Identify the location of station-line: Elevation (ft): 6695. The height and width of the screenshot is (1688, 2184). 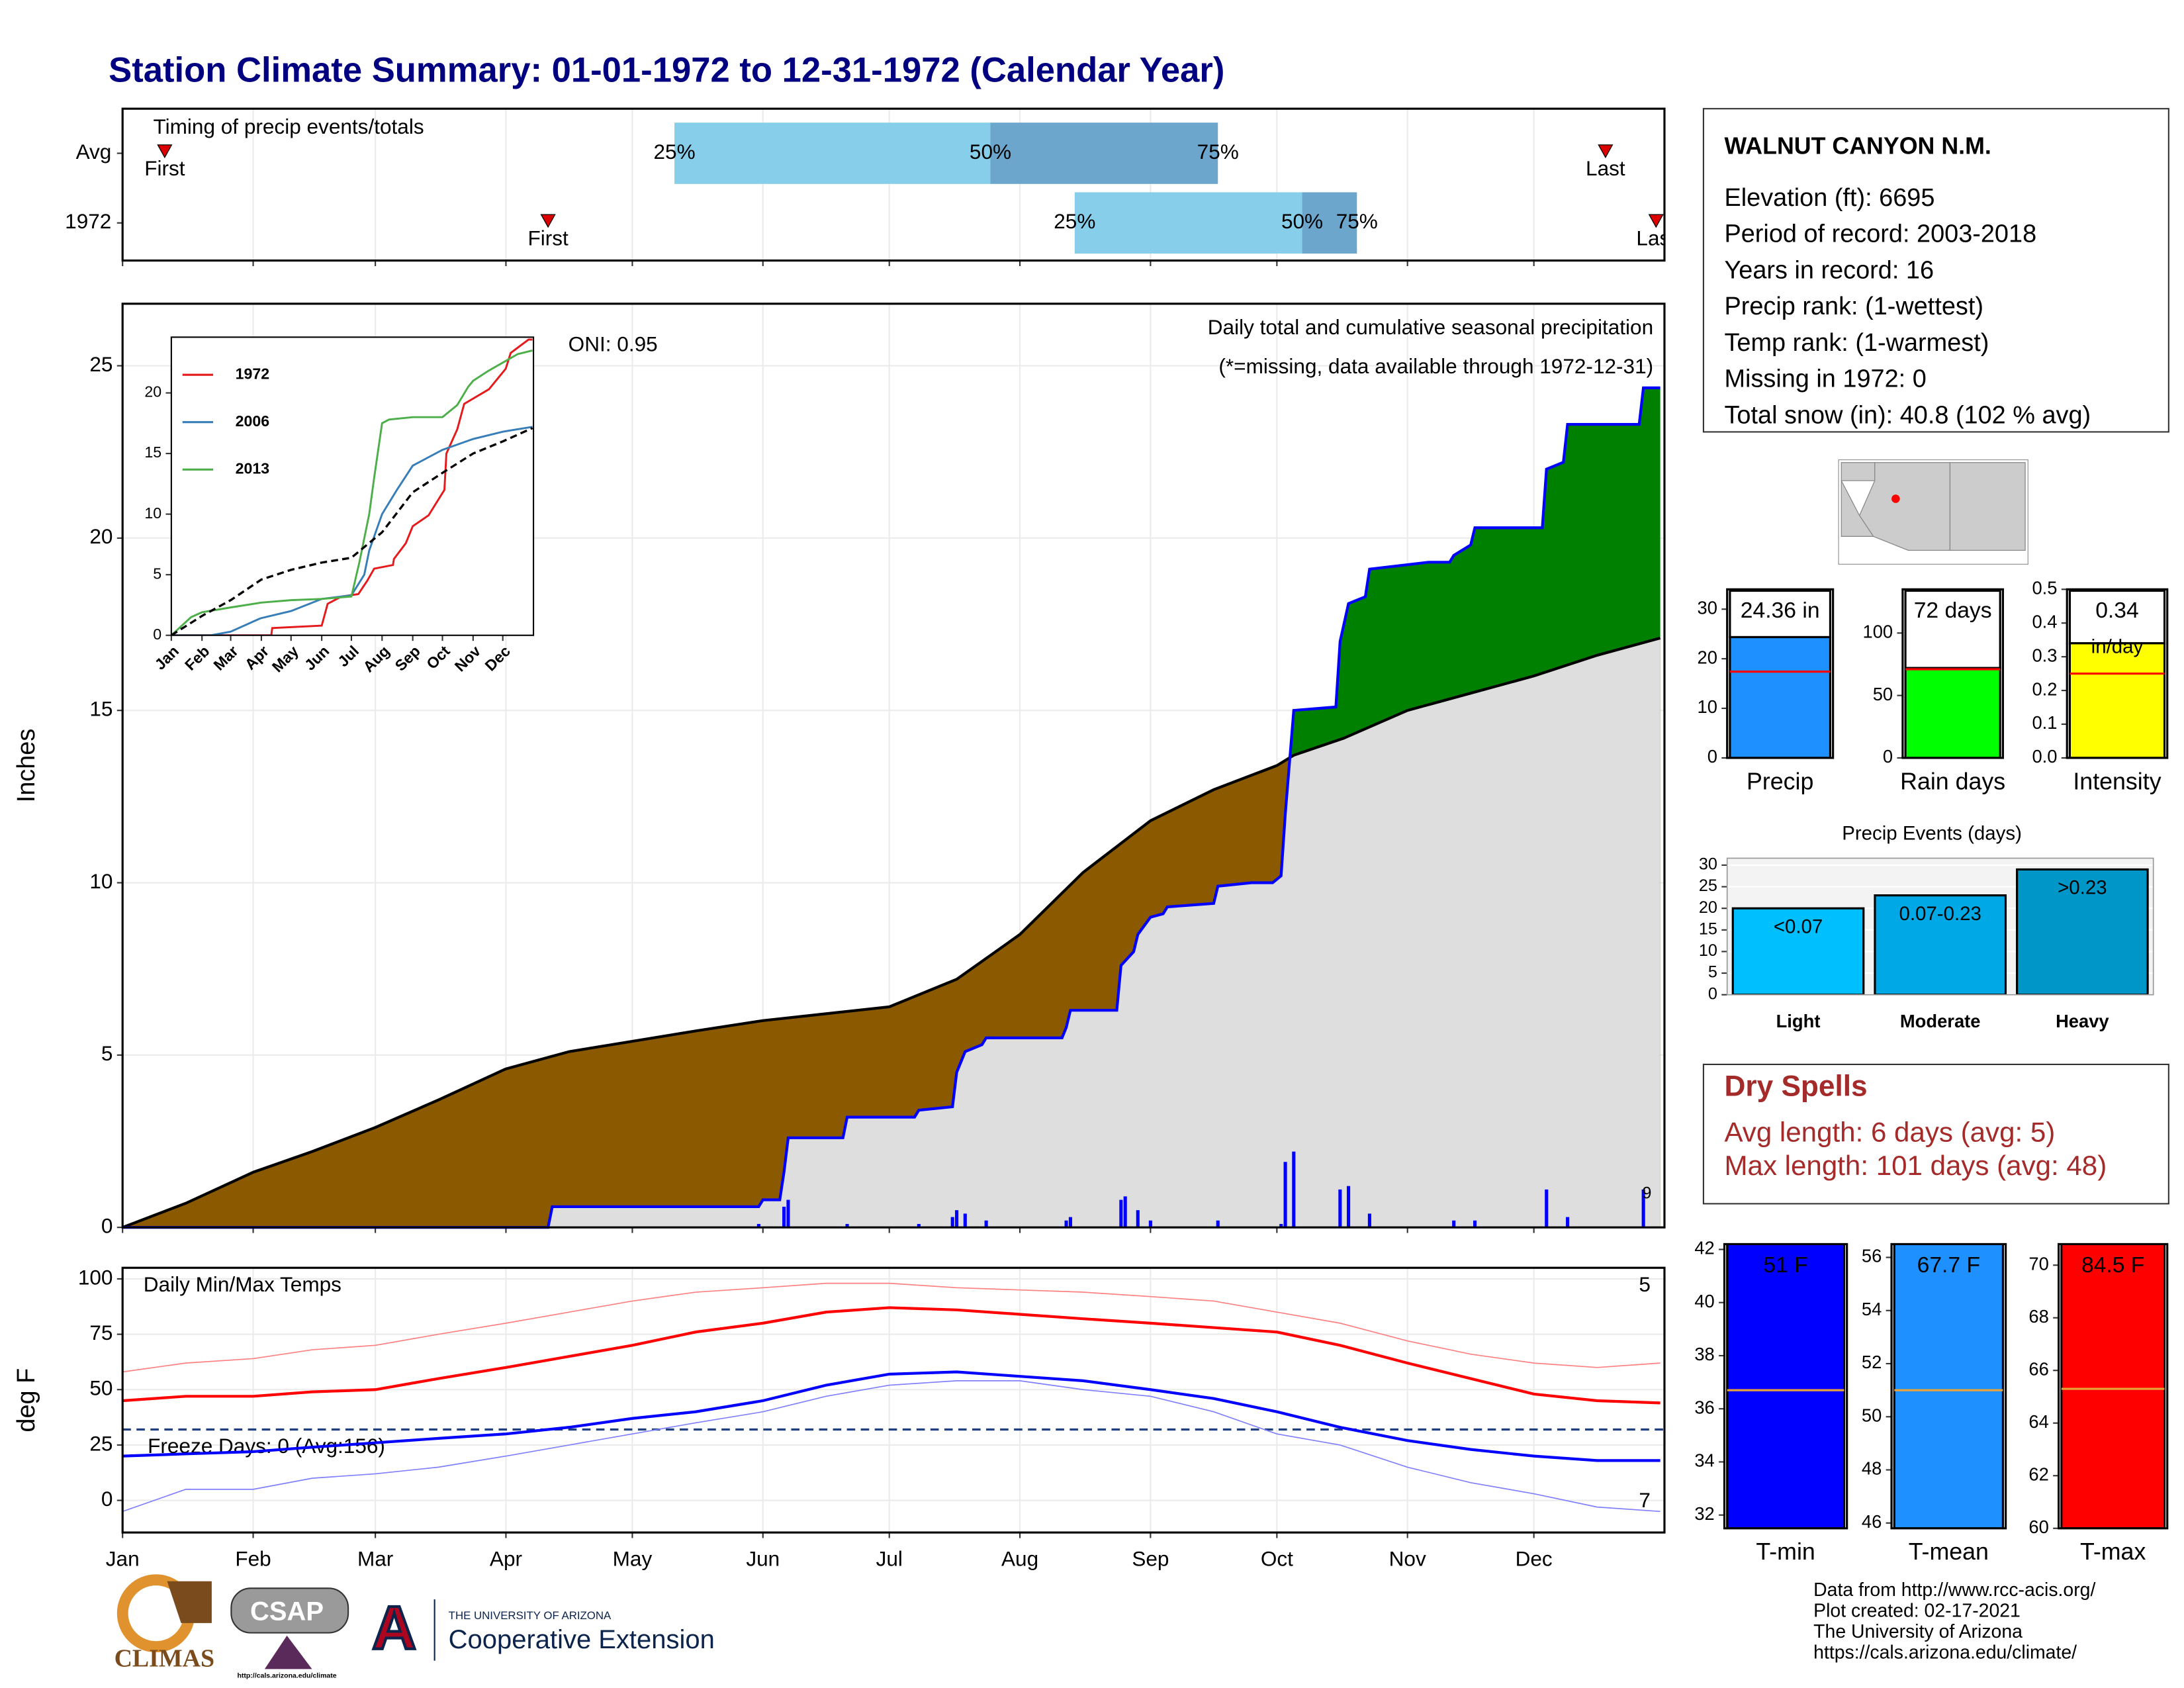
(1829, 198).